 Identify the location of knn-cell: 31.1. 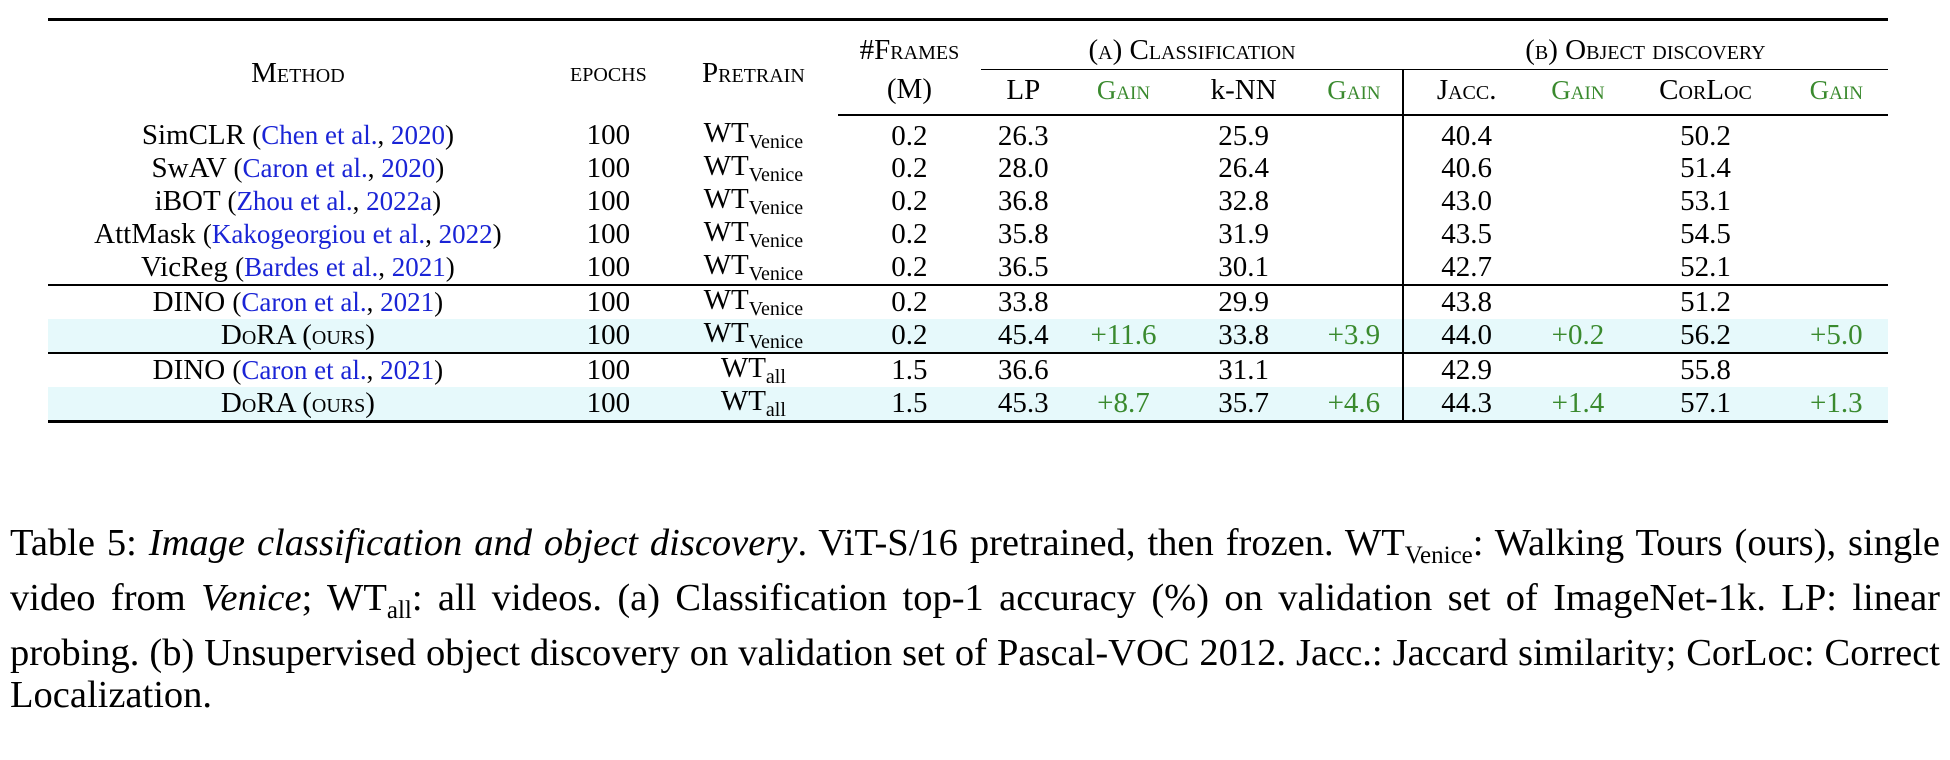
(1243, 369).